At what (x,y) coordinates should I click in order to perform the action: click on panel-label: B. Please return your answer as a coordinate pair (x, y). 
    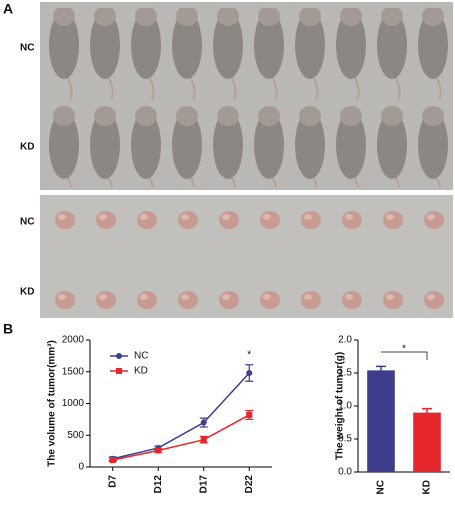
    Looking at the image, I should click on (8, 329).